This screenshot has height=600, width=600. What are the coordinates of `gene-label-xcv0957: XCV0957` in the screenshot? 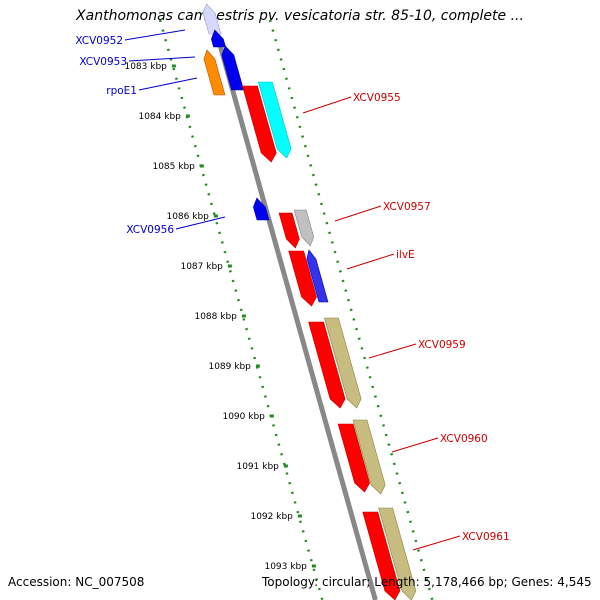 It's located at (407, 207).